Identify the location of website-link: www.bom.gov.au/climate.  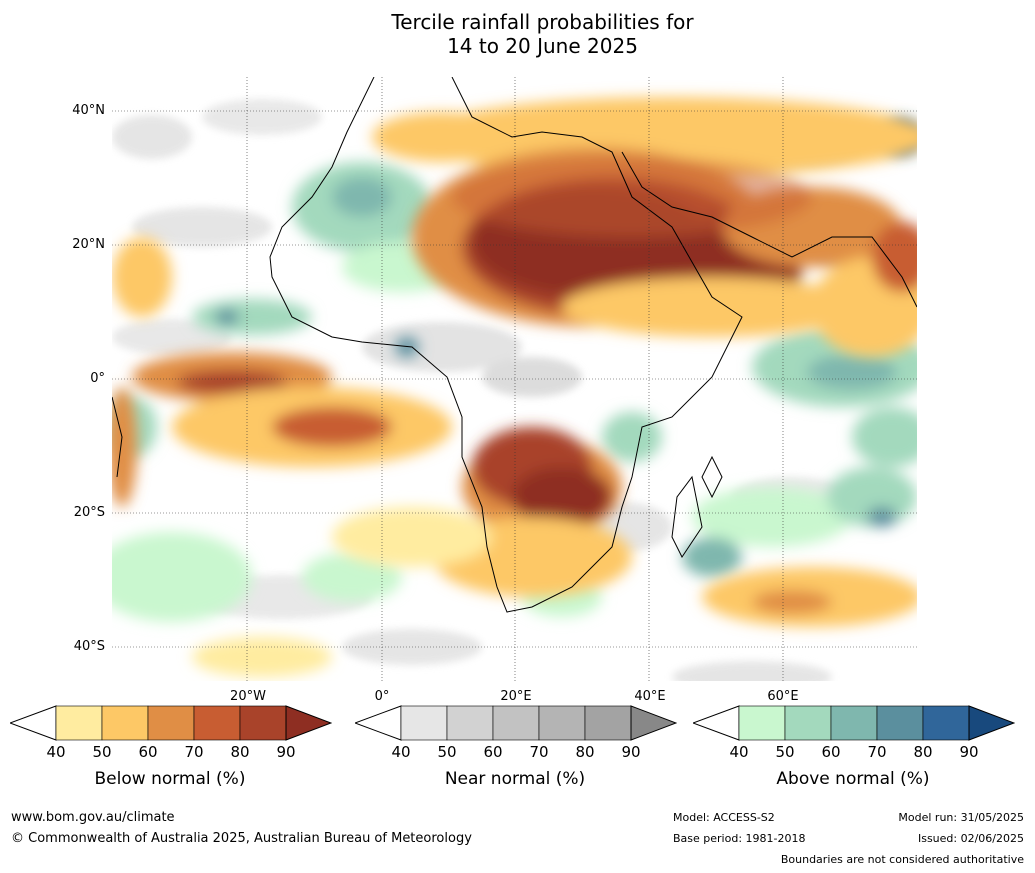
(93, 817).